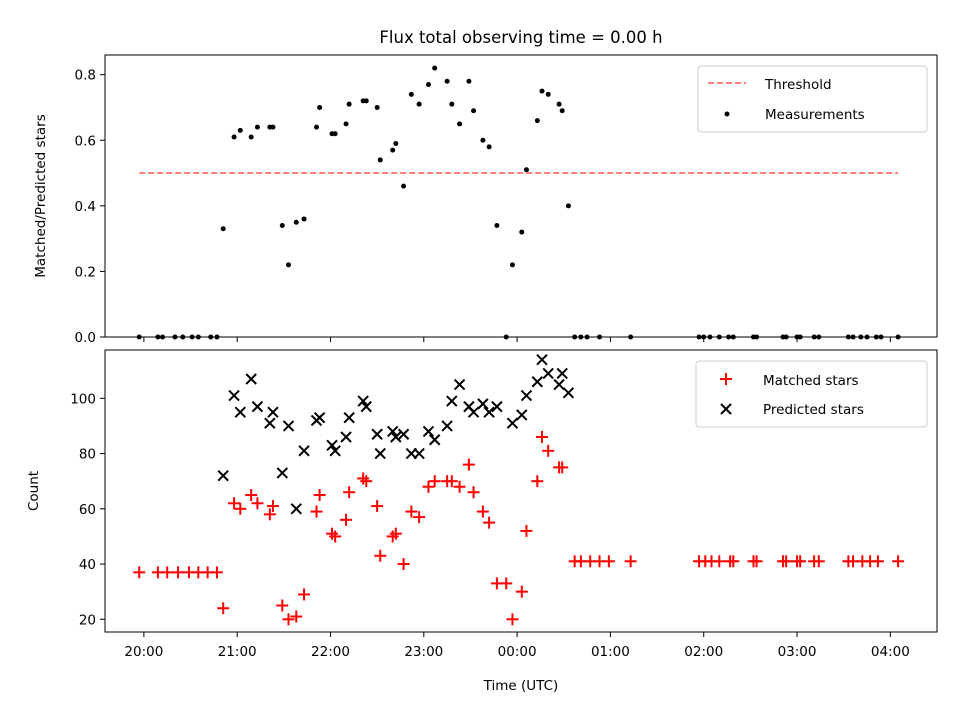 The width and height of the screenshot is (960, 720). What do you see at coordinates (85, 272) in the screenshot?
I see `top-y-tick-label: 0.2` at bounding box center [85, 272].